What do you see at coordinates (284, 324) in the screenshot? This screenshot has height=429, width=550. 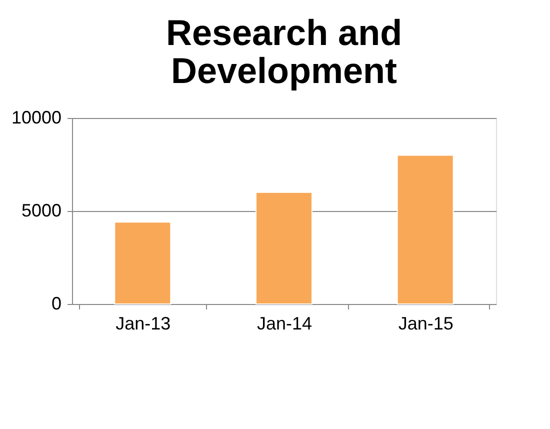 I see `x-tick-label: Jan-14` at bounding box center [284, 324].